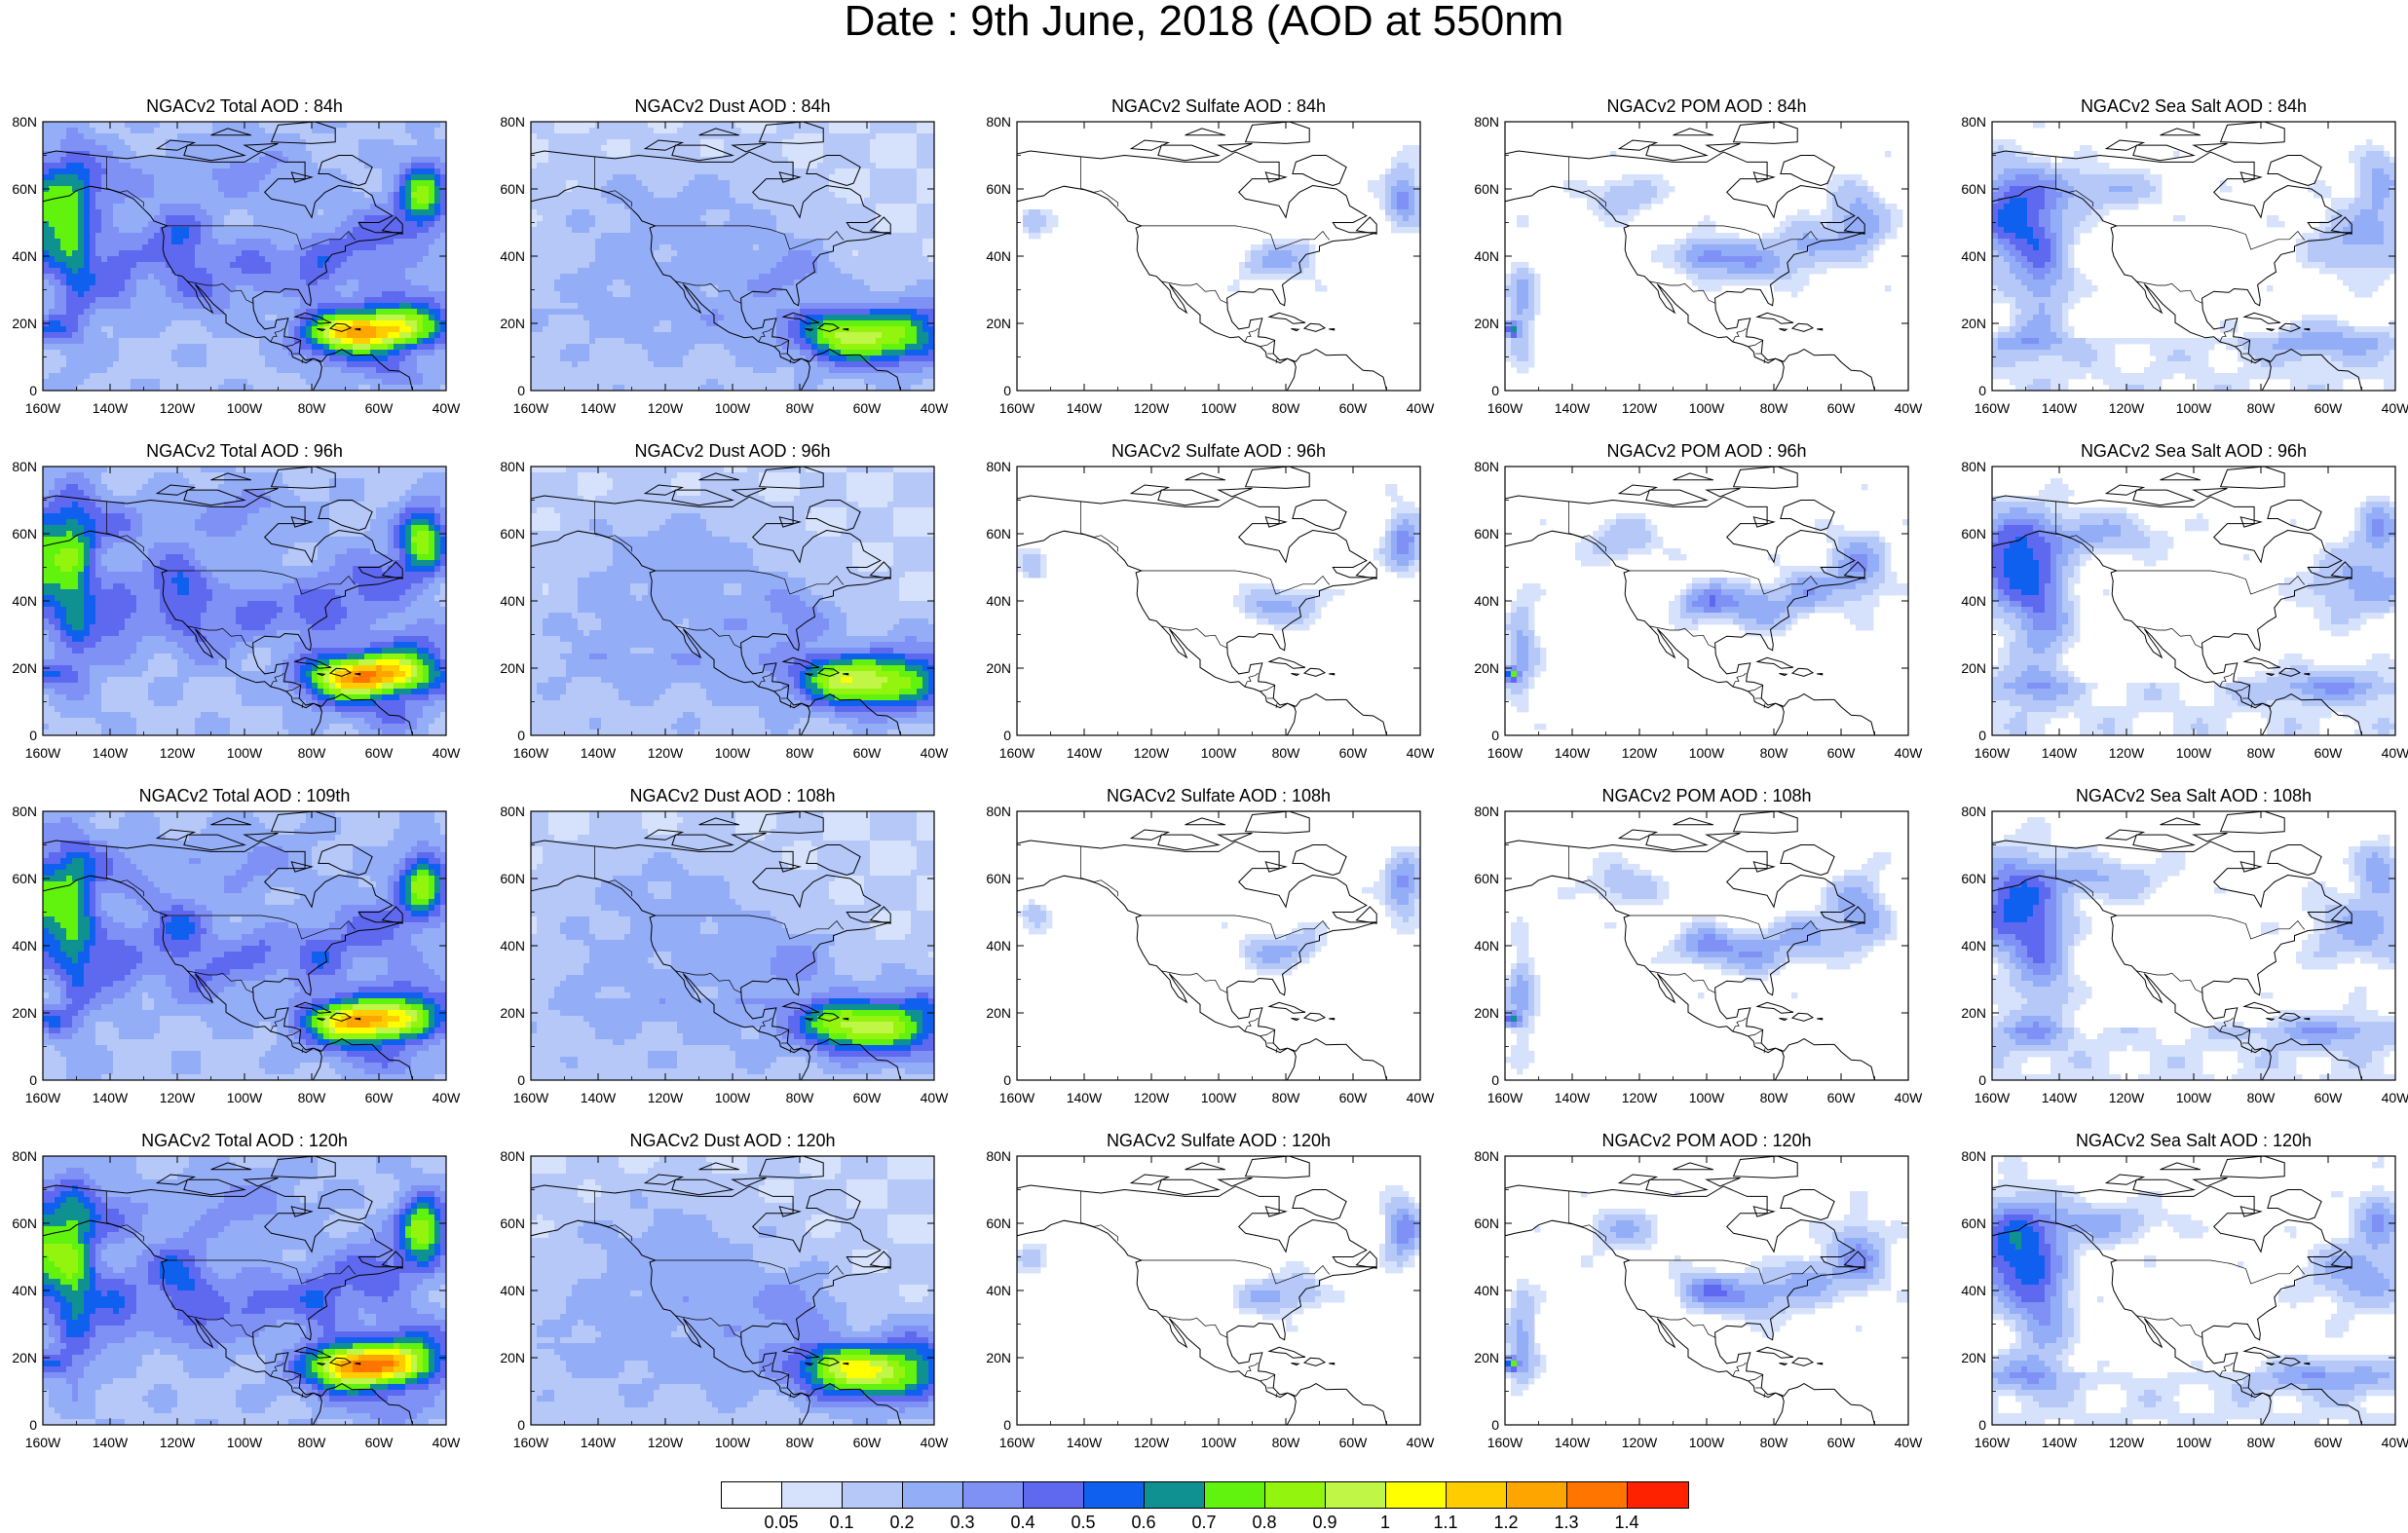 This screenshot has width=2408, height=1533. Describe the element at coordinates (1505, 1523) in the screenshot. I see `colorbar-label: 1.2` at that location.